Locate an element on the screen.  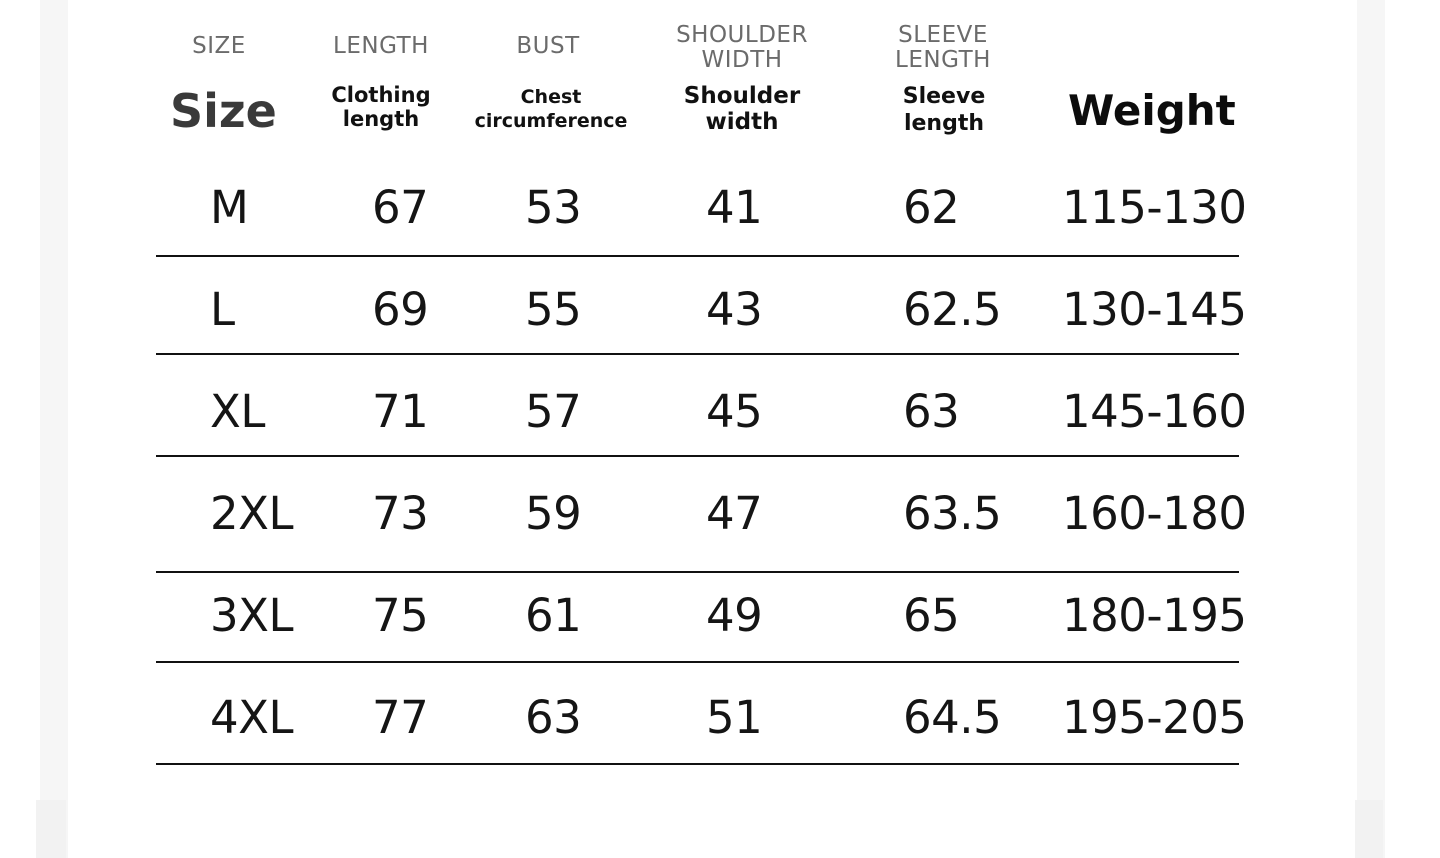
left-border-corner is located at coordinates (51, 829).